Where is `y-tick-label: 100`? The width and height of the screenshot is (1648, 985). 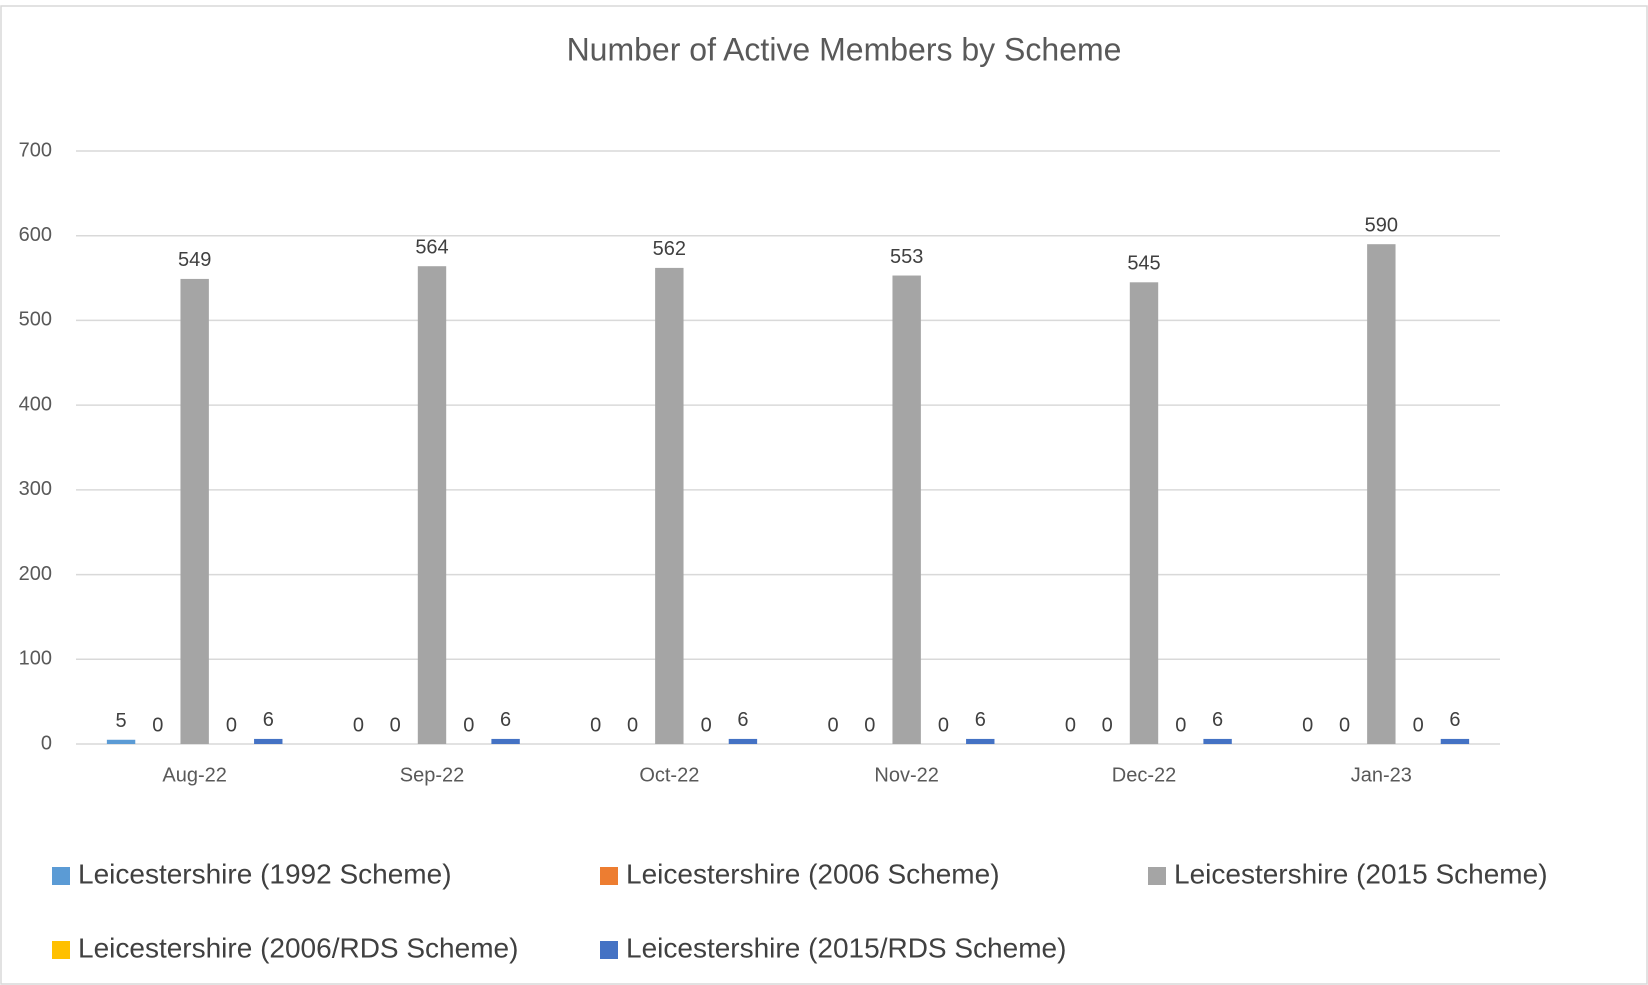
y-tick-label: 100 is located at coordinates (35, 659).